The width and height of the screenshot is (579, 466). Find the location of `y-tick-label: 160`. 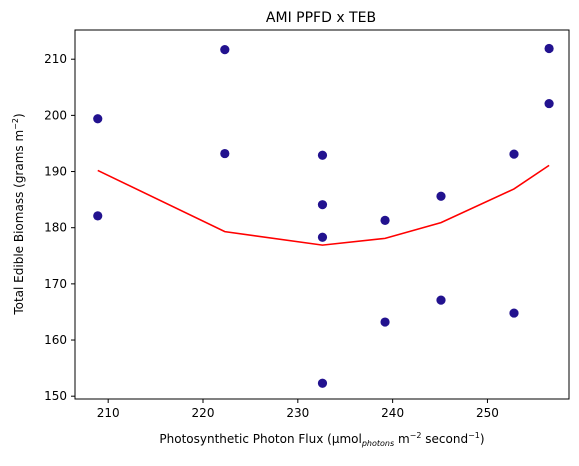

y-tick-label: 160 is located at coordinates (55, 340).